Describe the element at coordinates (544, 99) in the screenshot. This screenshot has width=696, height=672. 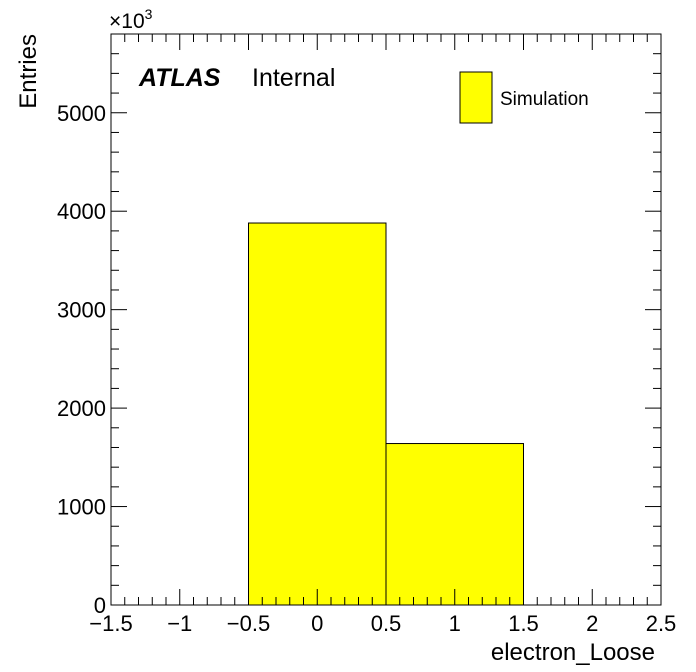
I see `legend-label: Simulation` at that location.